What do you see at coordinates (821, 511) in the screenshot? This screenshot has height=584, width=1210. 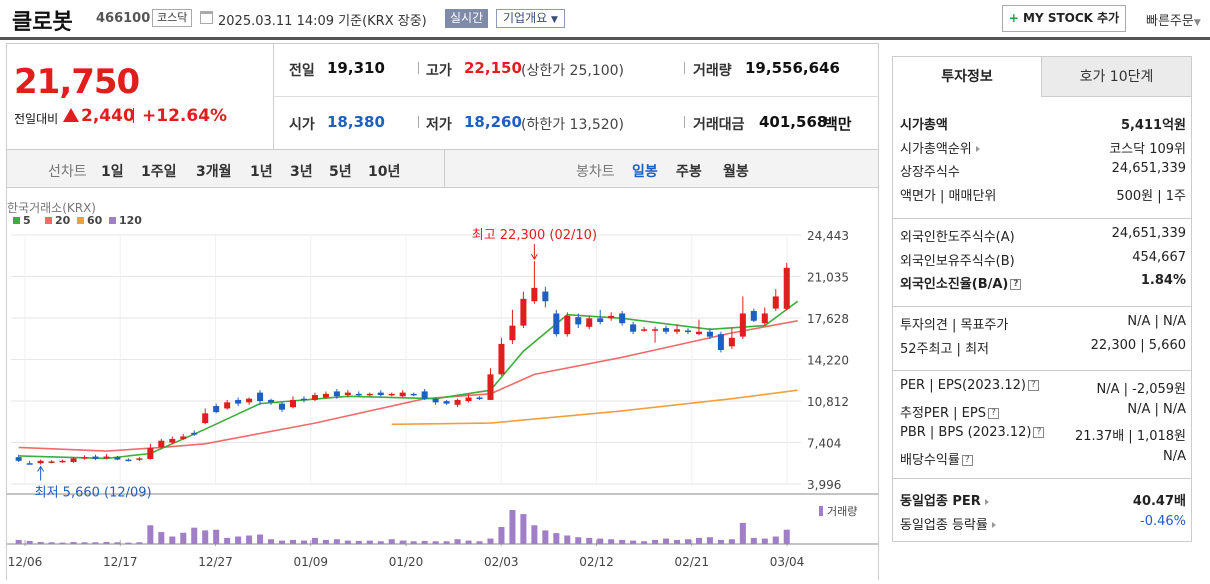 I see `volume-legend-swatch` at bounding box center [821, 511].